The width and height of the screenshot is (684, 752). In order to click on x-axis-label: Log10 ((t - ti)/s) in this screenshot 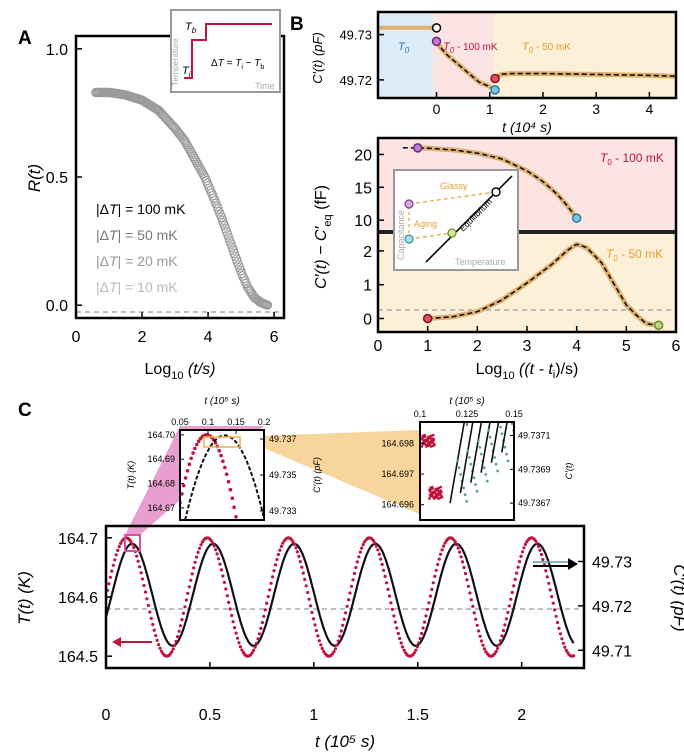, I will do `click(527, 371)`.